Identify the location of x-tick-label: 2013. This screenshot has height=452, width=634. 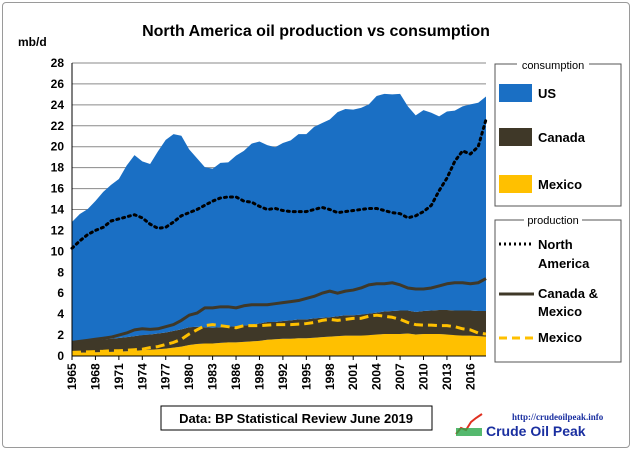
(447, 376).